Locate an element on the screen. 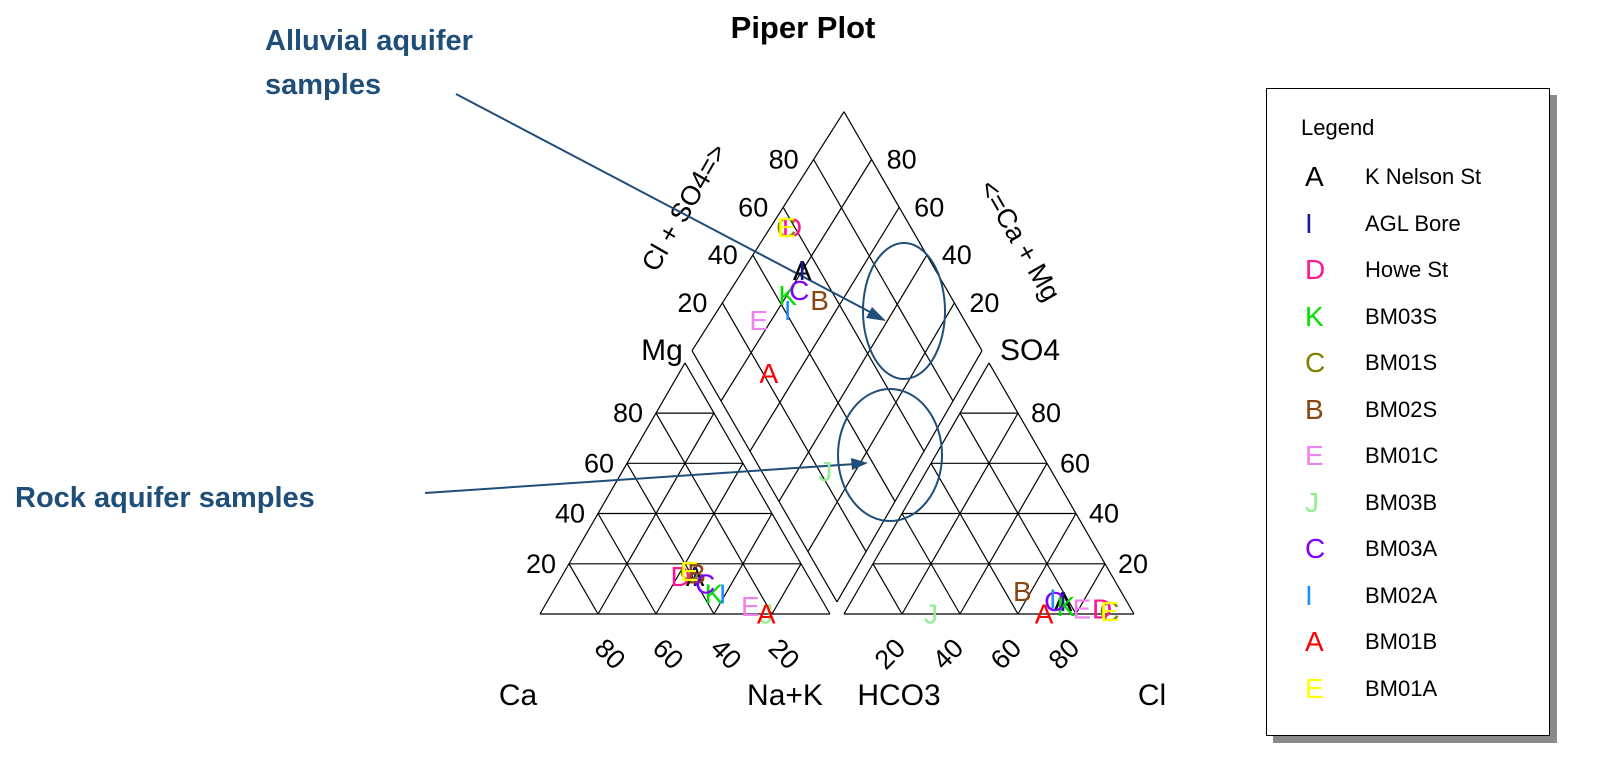  annotation-alluvial-arrowhead is located at coordinates (876, 314).